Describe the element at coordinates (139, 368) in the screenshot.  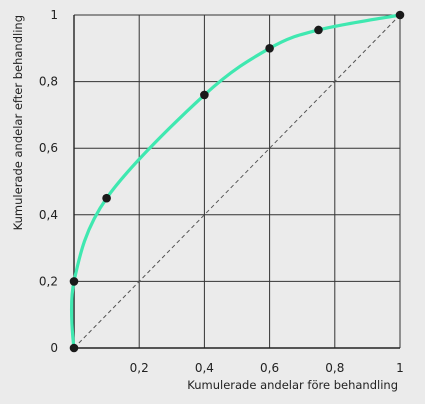
I see `x-tick-label: 0,2` at that location.